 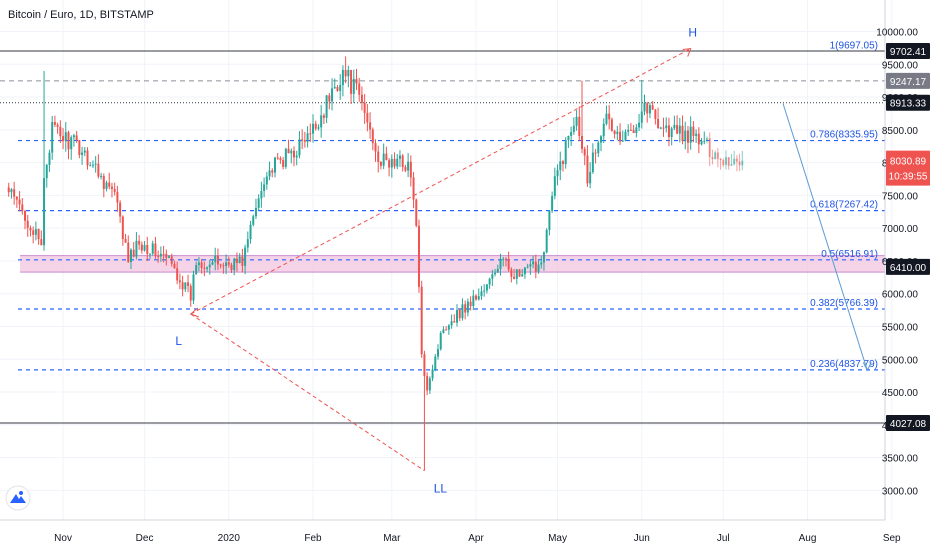 What do you see at coordinates (900, 393) in the screenshot?
I see `price-axis-tick-label: 4500.00` at bounding box center [900, 393].